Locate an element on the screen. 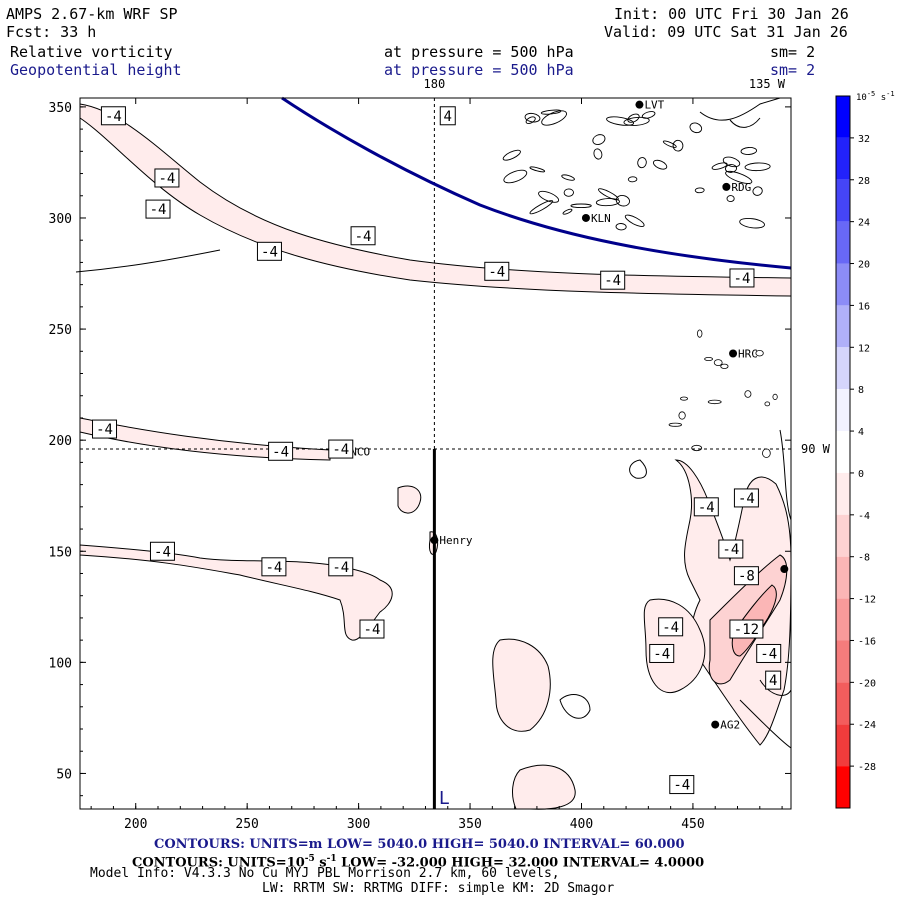 The width and height of the screenshot is (900, 900). vorticity-units-exp2: -1 is located at coordinates (331, 859).